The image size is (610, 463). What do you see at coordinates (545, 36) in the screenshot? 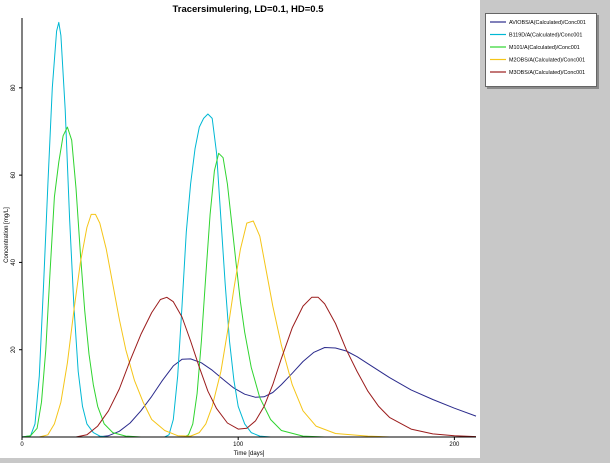
I see `legend-label-2: B119D/A(Calculated)/Conc001` at bounding box center [545, 36].